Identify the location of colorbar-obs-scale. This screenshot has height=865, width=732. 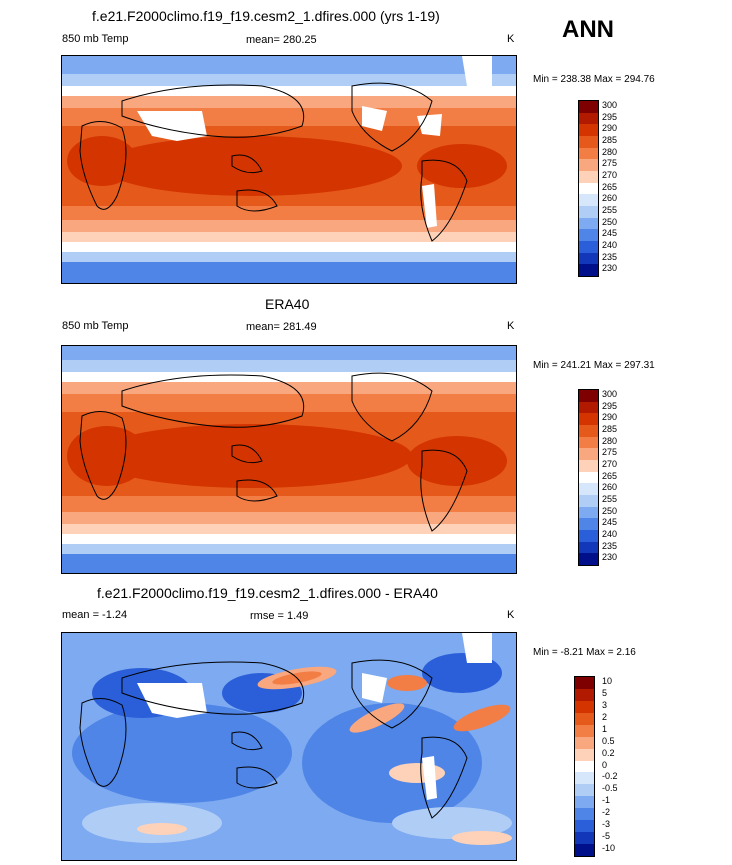
(588, 477).